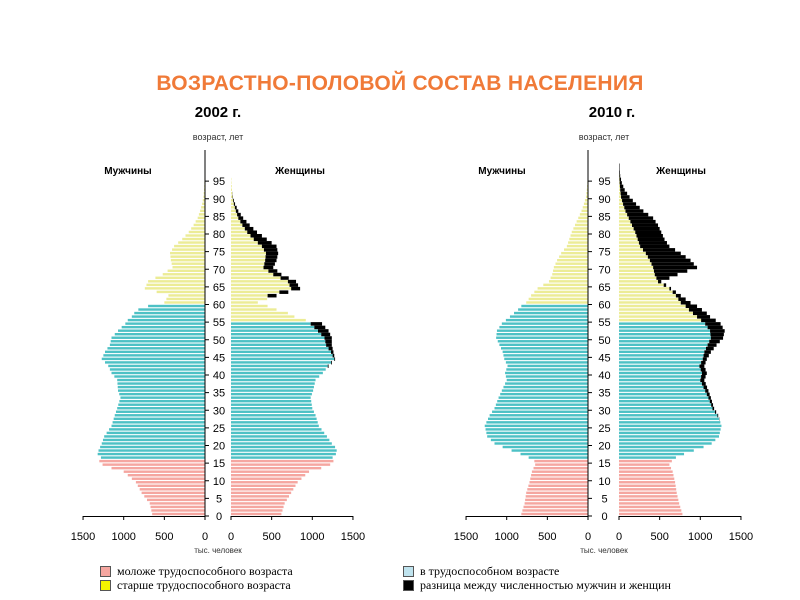 This screenshot has width=800, height=600. I want to click on age-tick-label: 15, so click(219, 464).